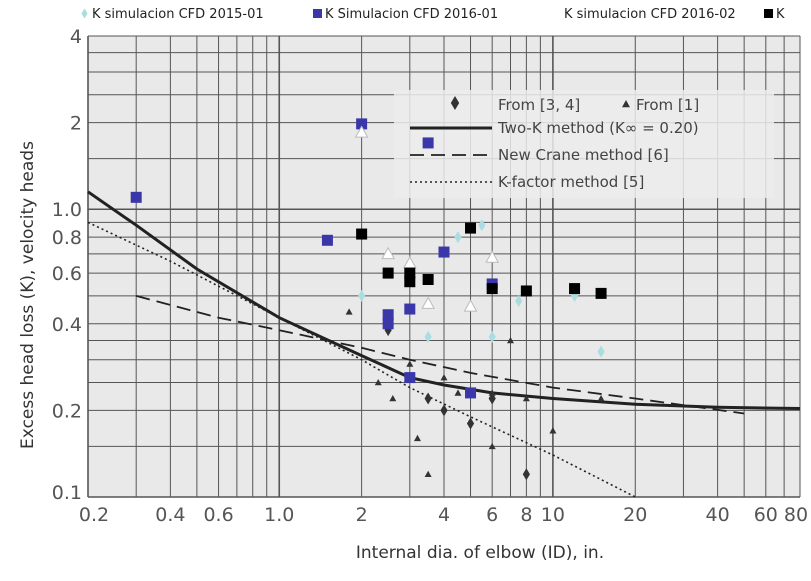 This screenshot has width=811, height=581. What do you see at coordinates (650, 14) in the screenshot?
I see `top-legend-label-3: K simulacion CFD 2016-02` at bounding box center [650, 14].